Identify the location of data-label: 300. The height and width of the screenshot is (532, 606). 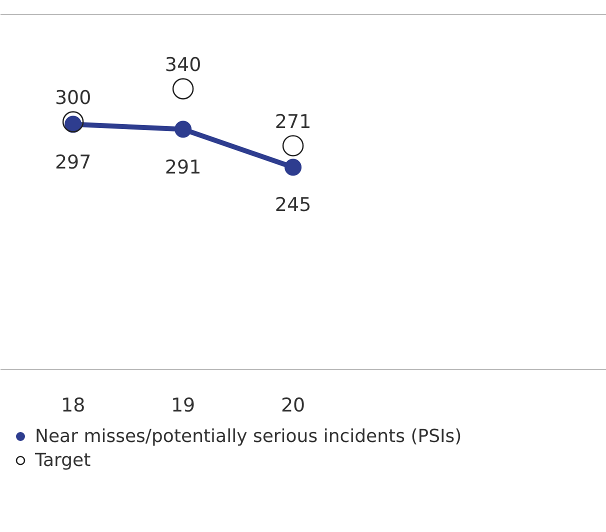
(73, 97).